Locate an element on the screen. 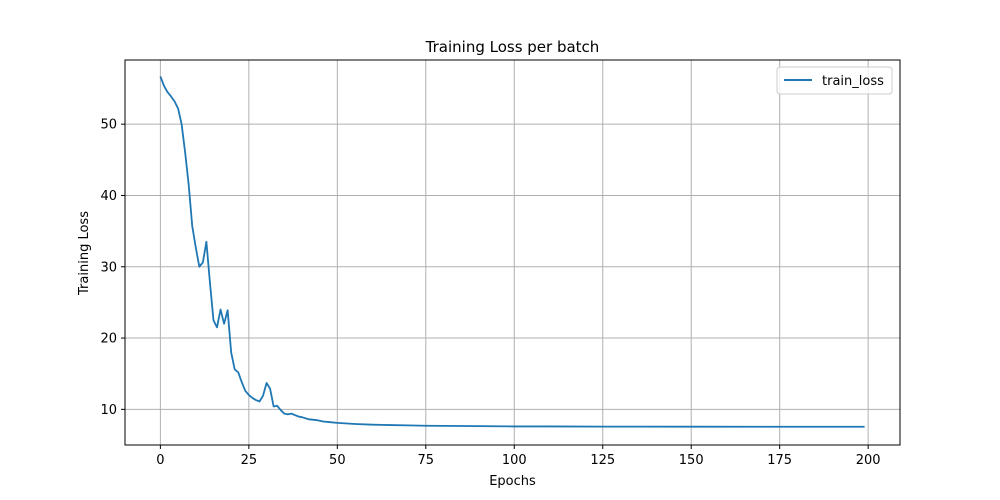  legend-box is located at coordinates (834, 80).